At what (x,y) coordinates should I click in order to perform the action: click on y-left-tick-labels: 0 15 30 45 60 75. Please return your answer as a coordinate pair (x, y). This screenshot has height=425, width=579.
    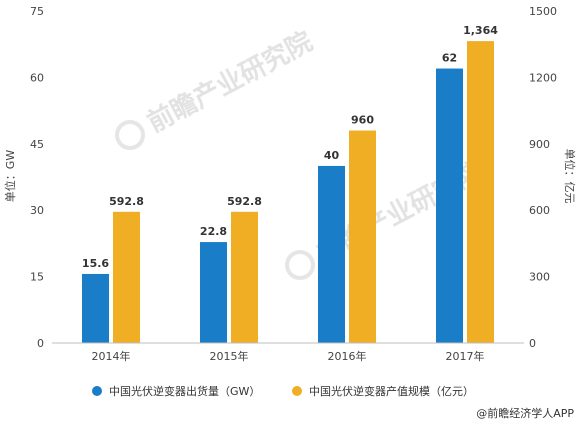
    Looking at the image, I should click on (37, 177).